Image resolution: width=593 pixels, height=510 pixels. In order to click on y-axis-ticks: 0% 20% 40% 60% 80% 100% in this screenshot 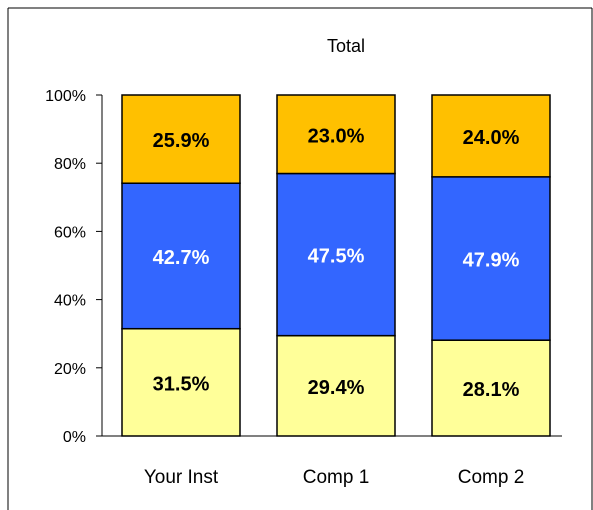, I will do `click(73, 267)`.